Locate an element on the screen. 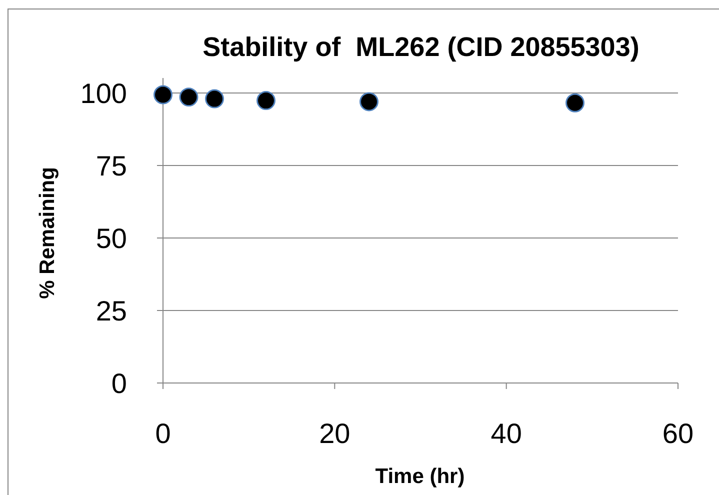 The image size is (719, 495). y-tick-label: 50 is located at coordinates (111, 238).